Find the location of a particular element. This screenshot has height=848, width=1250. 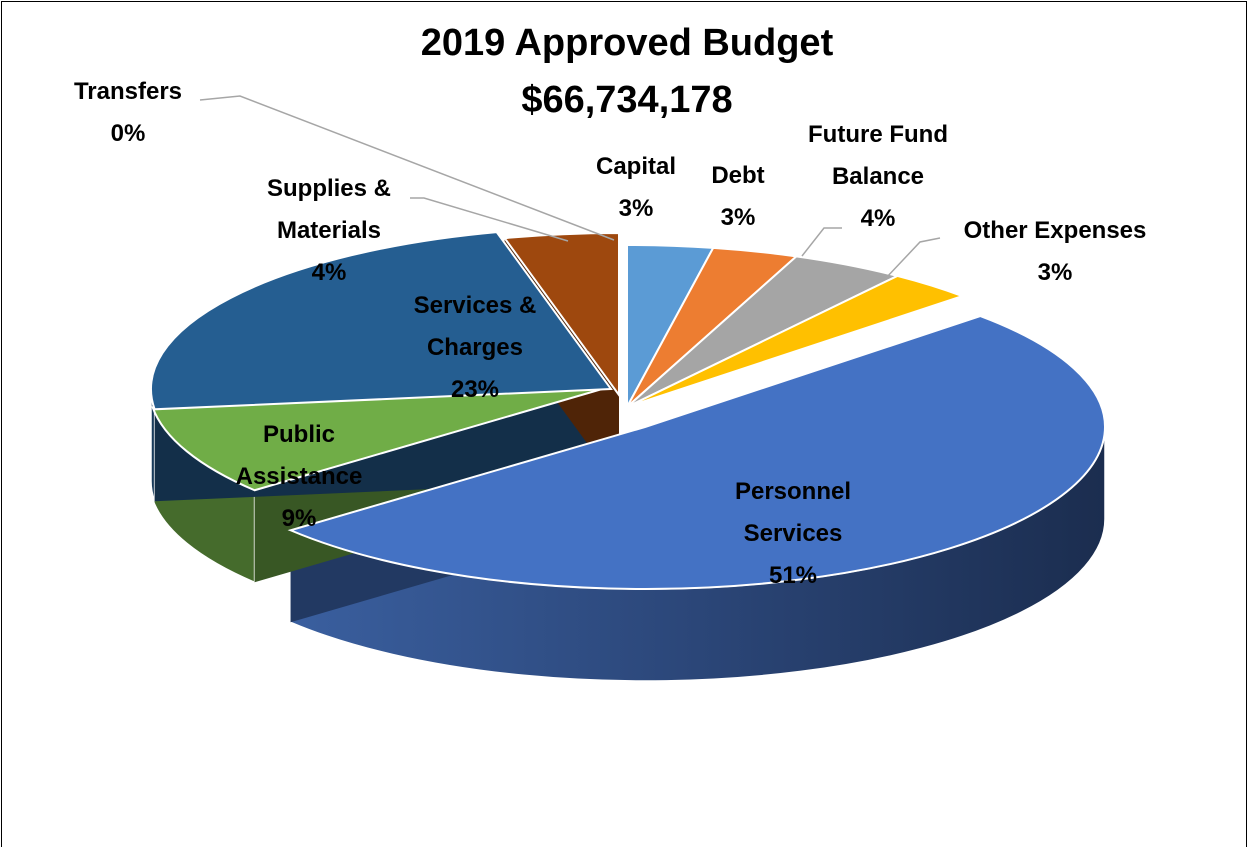

label-line: Balance is located at coordinates (878, 176).